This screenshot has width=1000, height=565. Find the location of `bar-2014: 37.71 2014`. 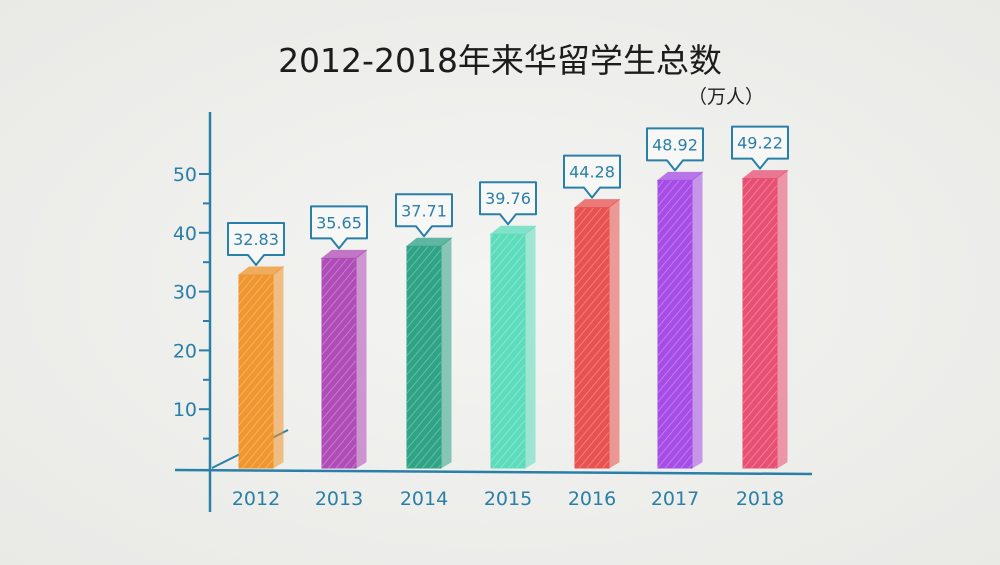

bar-2014: 37.71 2014 is located at coordinates (424, 351).